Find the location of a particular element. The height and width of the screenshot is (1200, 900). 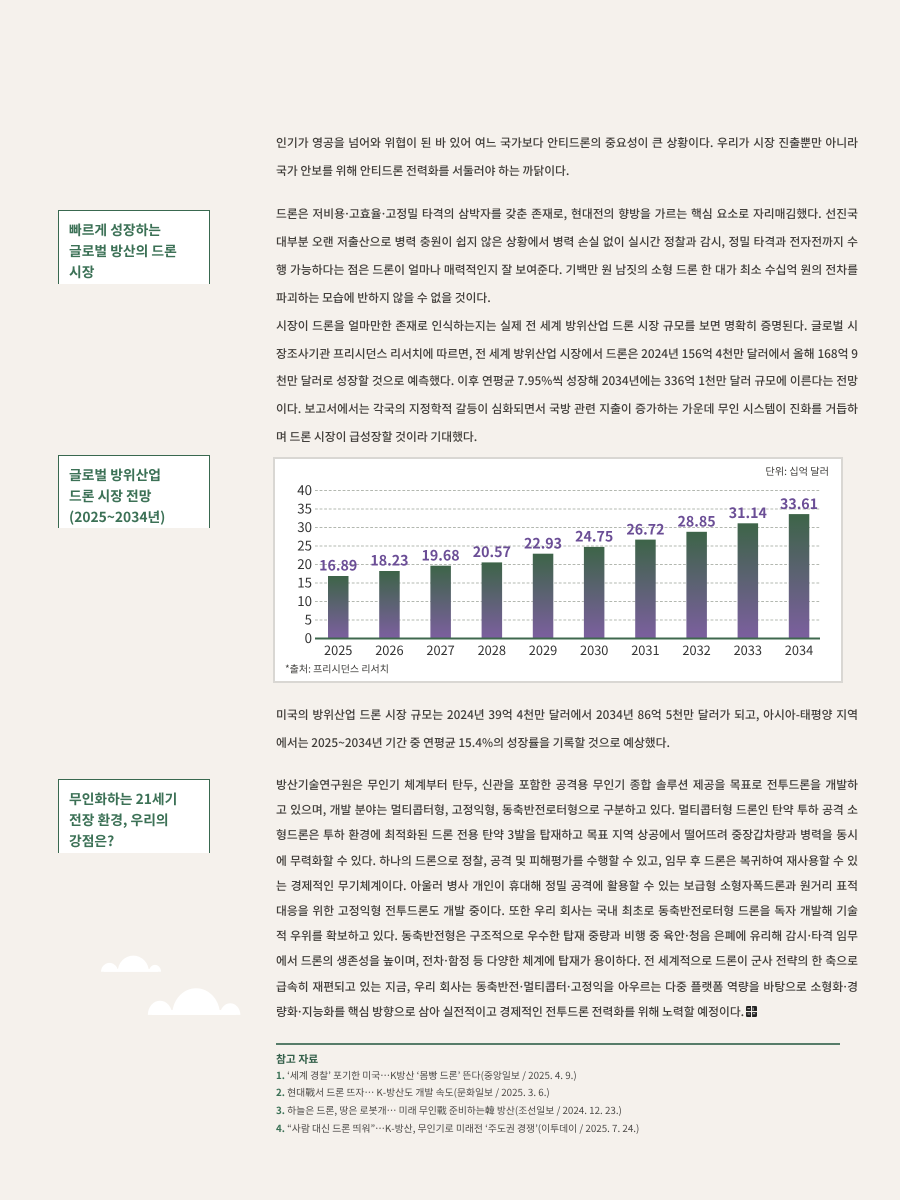

svg-text: 15 is located at coordinates (304, 582).